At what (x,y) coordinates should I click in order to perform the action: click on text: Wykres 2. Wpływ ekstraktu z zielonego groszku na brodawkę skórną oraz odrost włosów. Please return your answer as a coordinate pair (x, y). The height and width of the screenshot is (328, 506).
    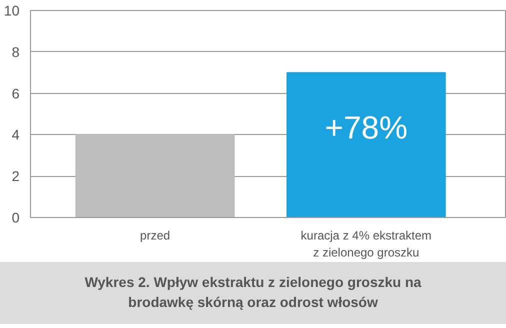
    Looking at the image, I should click on (253, 292).